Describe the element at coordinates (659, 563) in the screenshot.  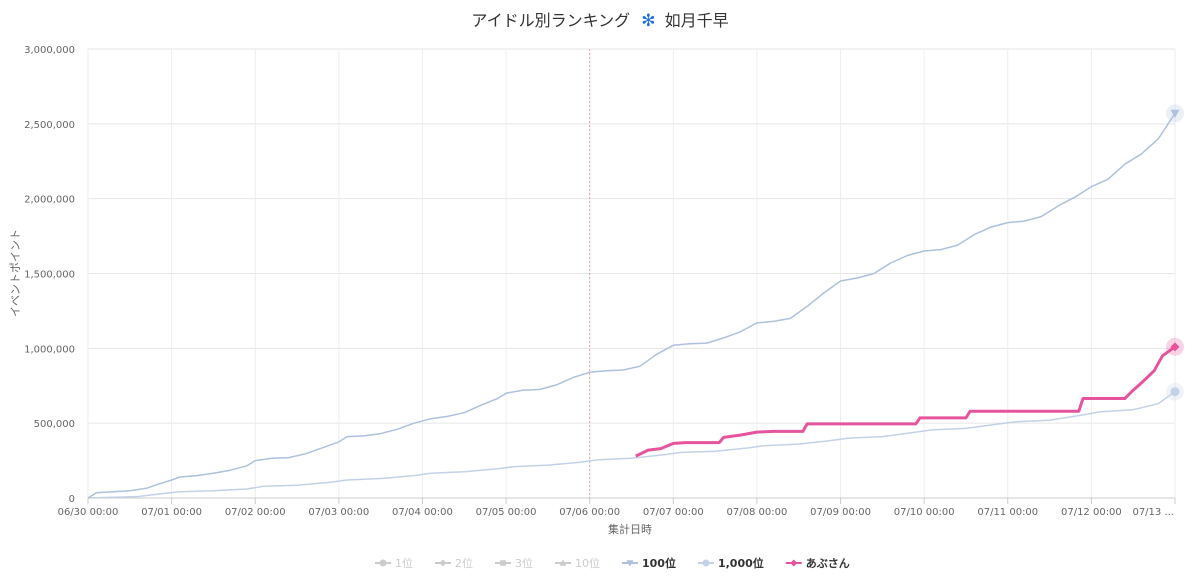
I see `legend-label: 100位` at that location.